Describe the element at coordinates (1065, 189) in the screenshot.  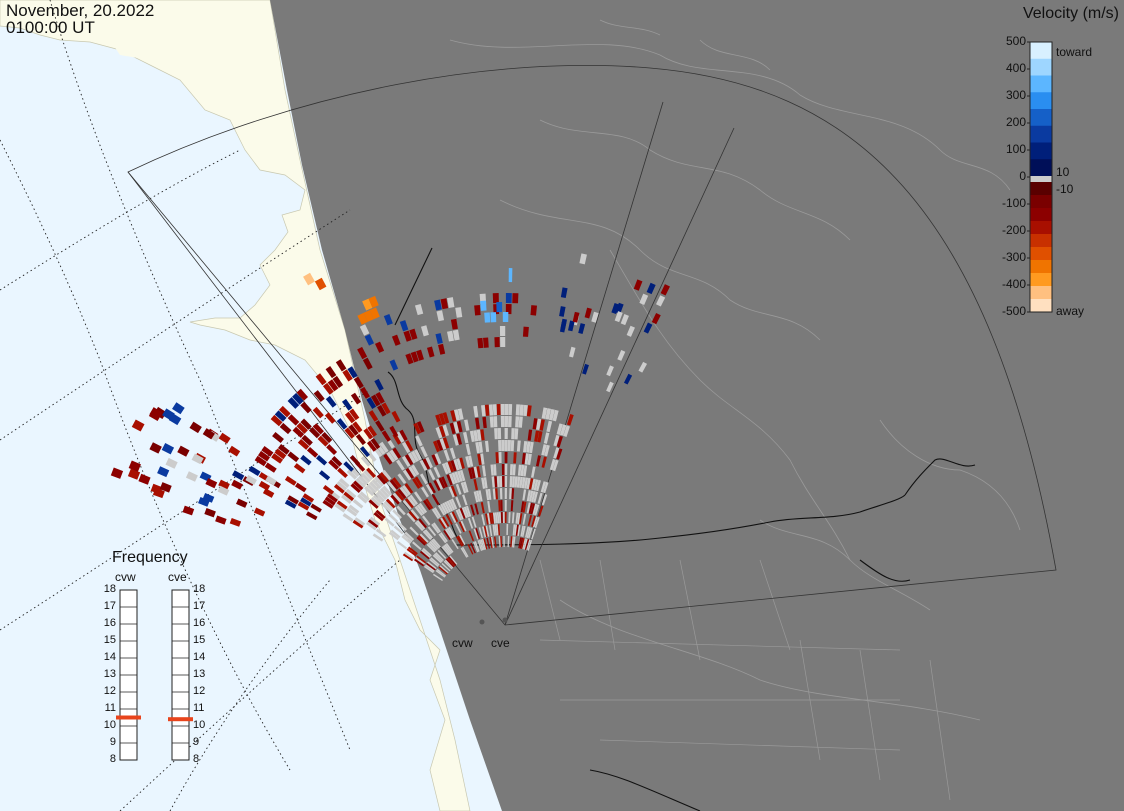
I see `velocity-threshold-negative: -10` at that location.